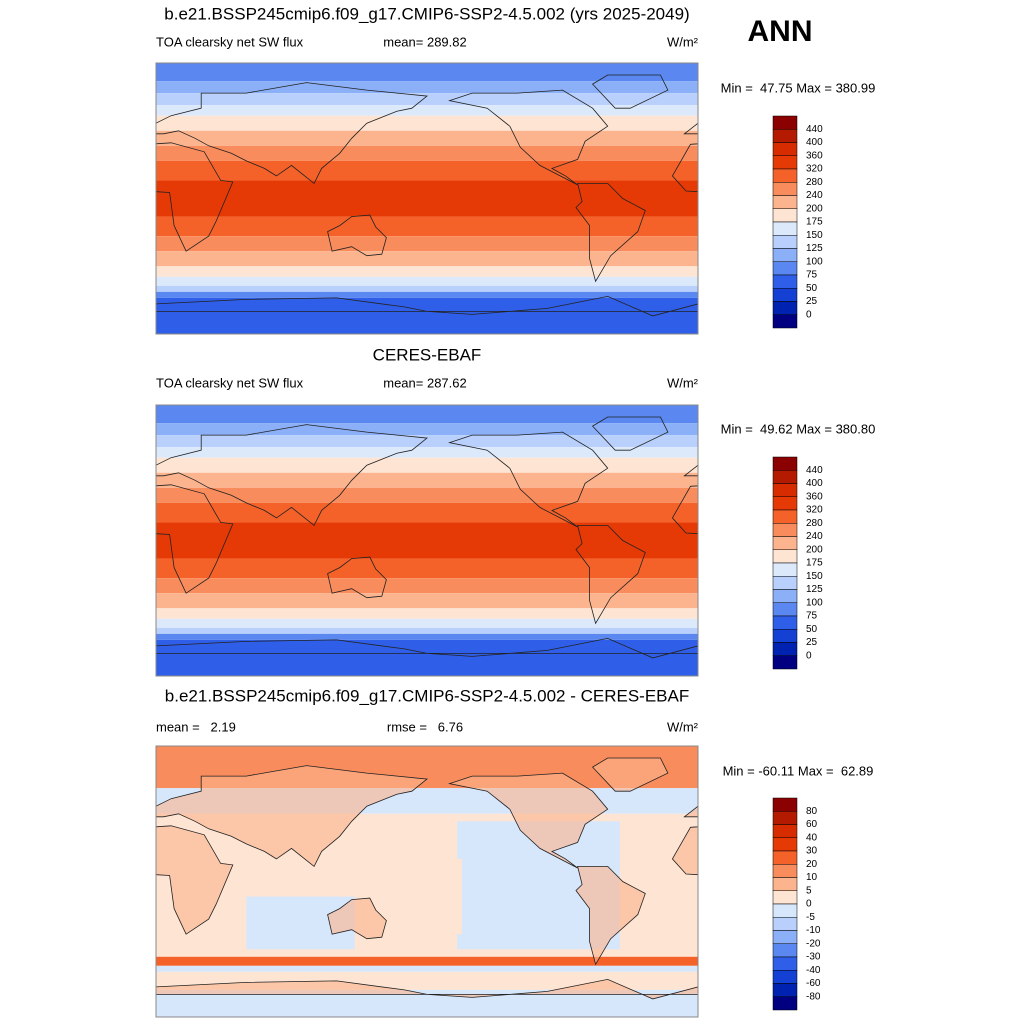 Image resolution: width=1024 pixels, height=1024 pixels. Describe the element at coordinates (425, 726) in the screenshot. I see `center-subtitle: rmse = 6.76` at that location.